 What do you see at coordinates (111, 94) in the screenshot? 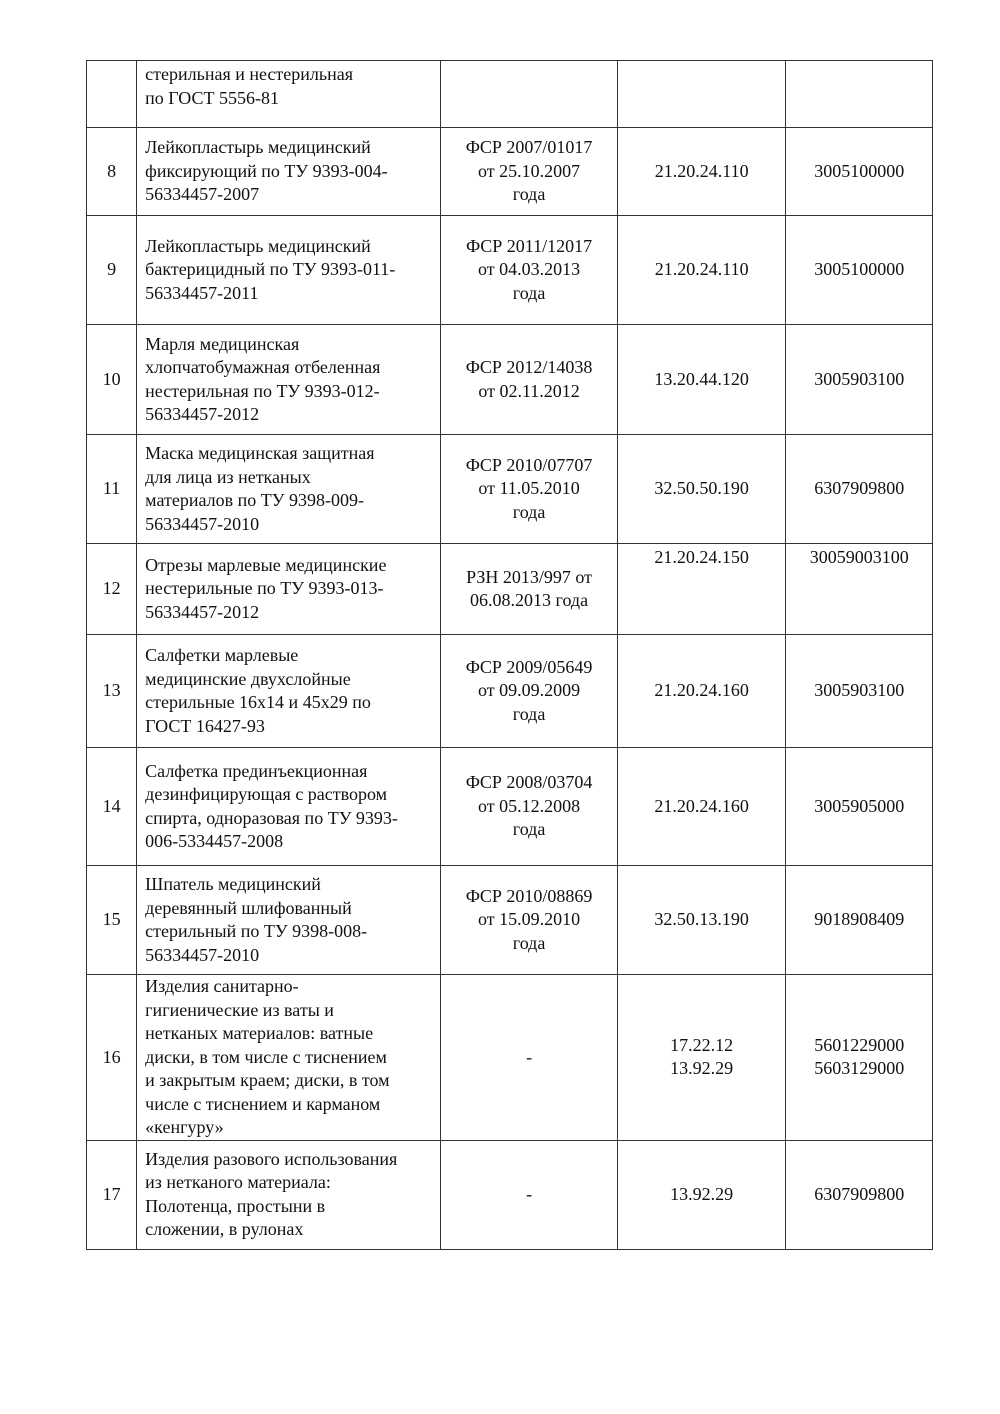
I see `row-number` at bounding box center [111, 94].